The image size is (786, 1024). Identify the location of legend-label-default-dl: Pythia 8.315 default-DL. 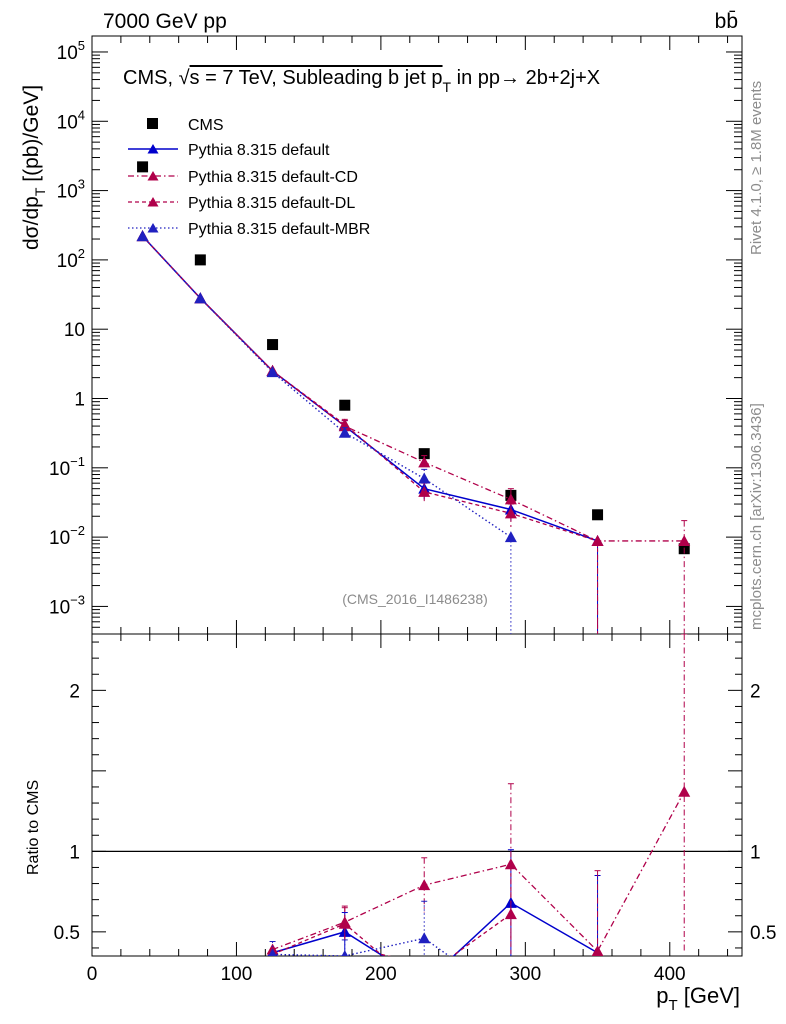
(271, 203).